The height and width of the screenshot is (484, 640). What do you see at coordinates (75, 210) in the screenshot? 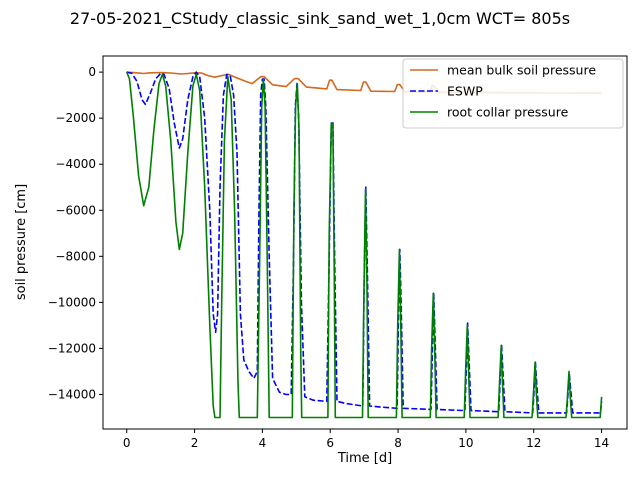
I see `y-tick-label: −6000` at bounding box center [75, 210].